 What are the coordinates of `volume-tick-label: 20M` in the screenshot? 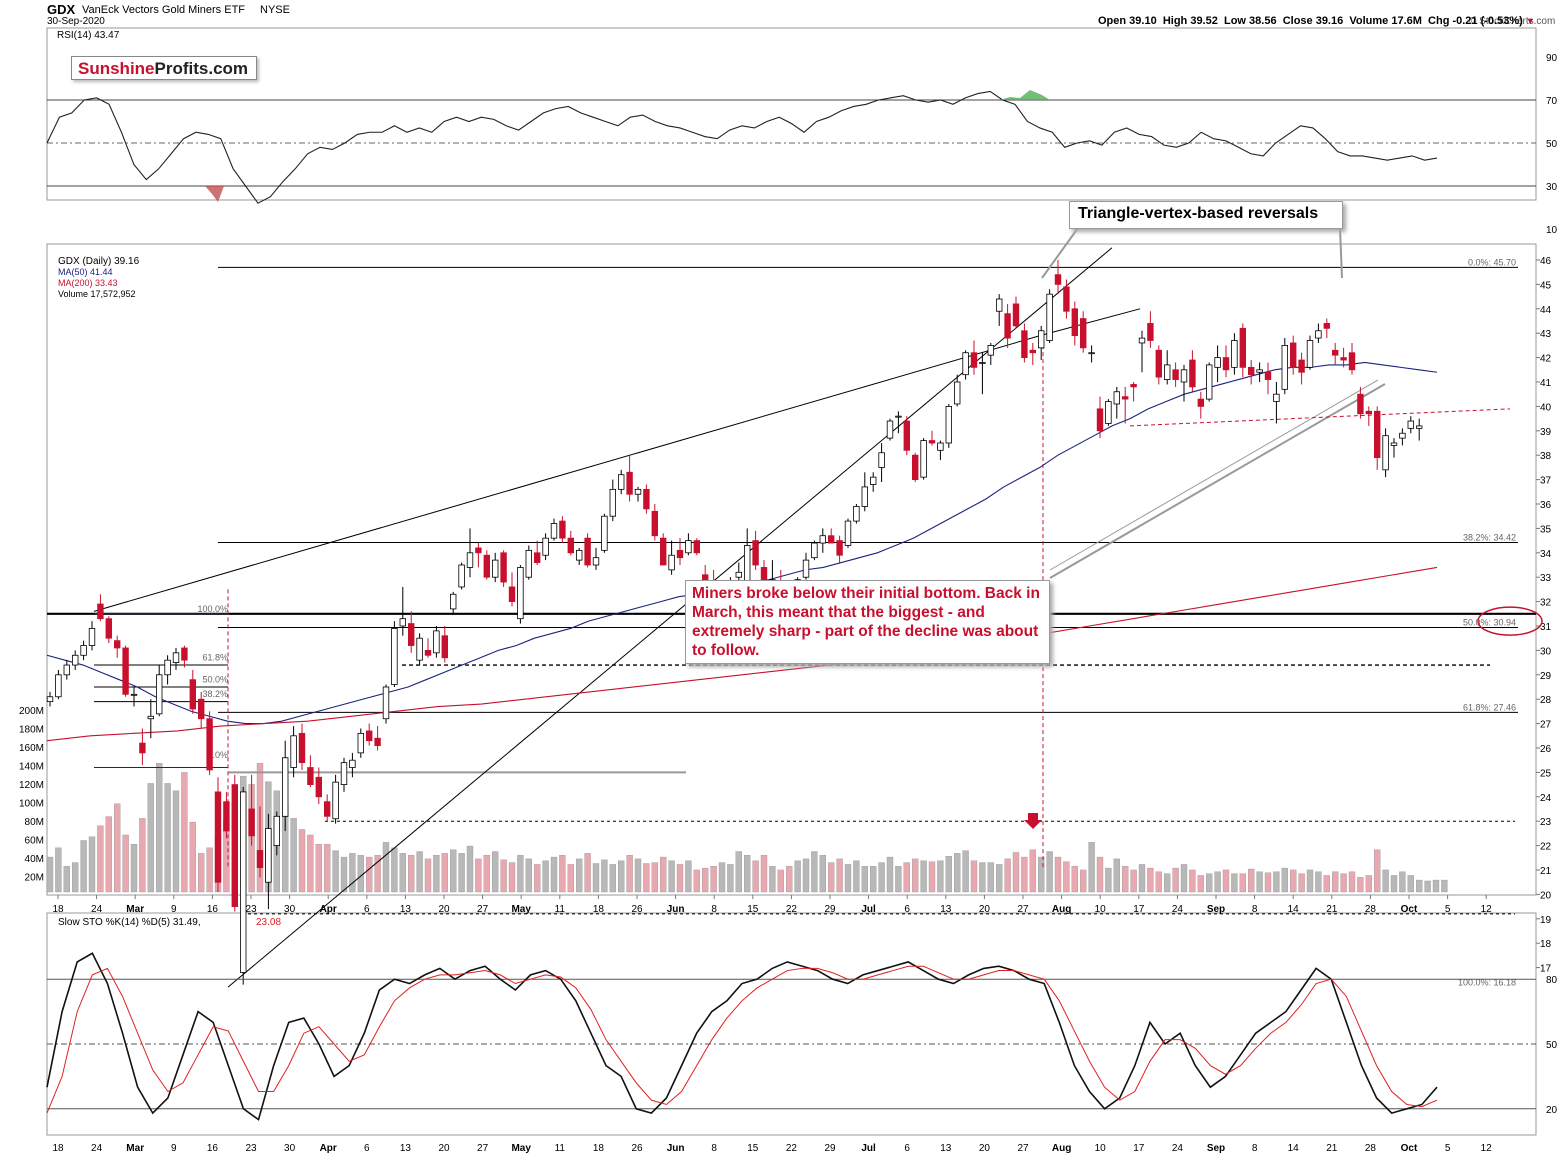 It's located at (34, 878).